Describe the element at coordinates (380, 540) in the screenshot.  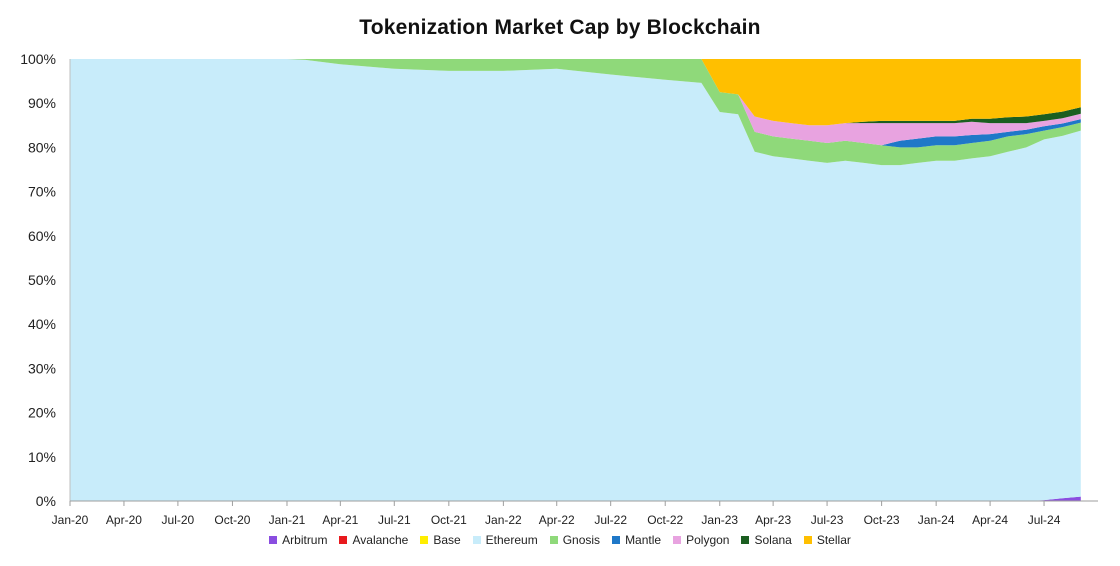
I see `legend-label: Avalanche` at that location.